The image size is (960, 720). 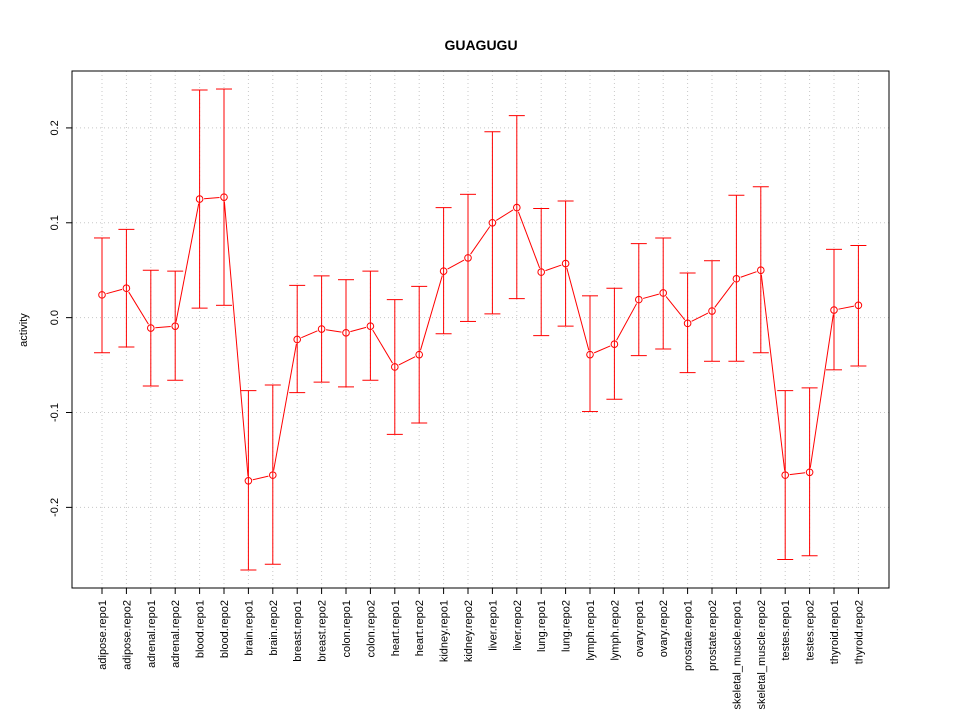 What do you see at coordinates (371, 629) in the screenshot?
I see `x-tick-label: colon.repo2` at bounding box center [371, 629].